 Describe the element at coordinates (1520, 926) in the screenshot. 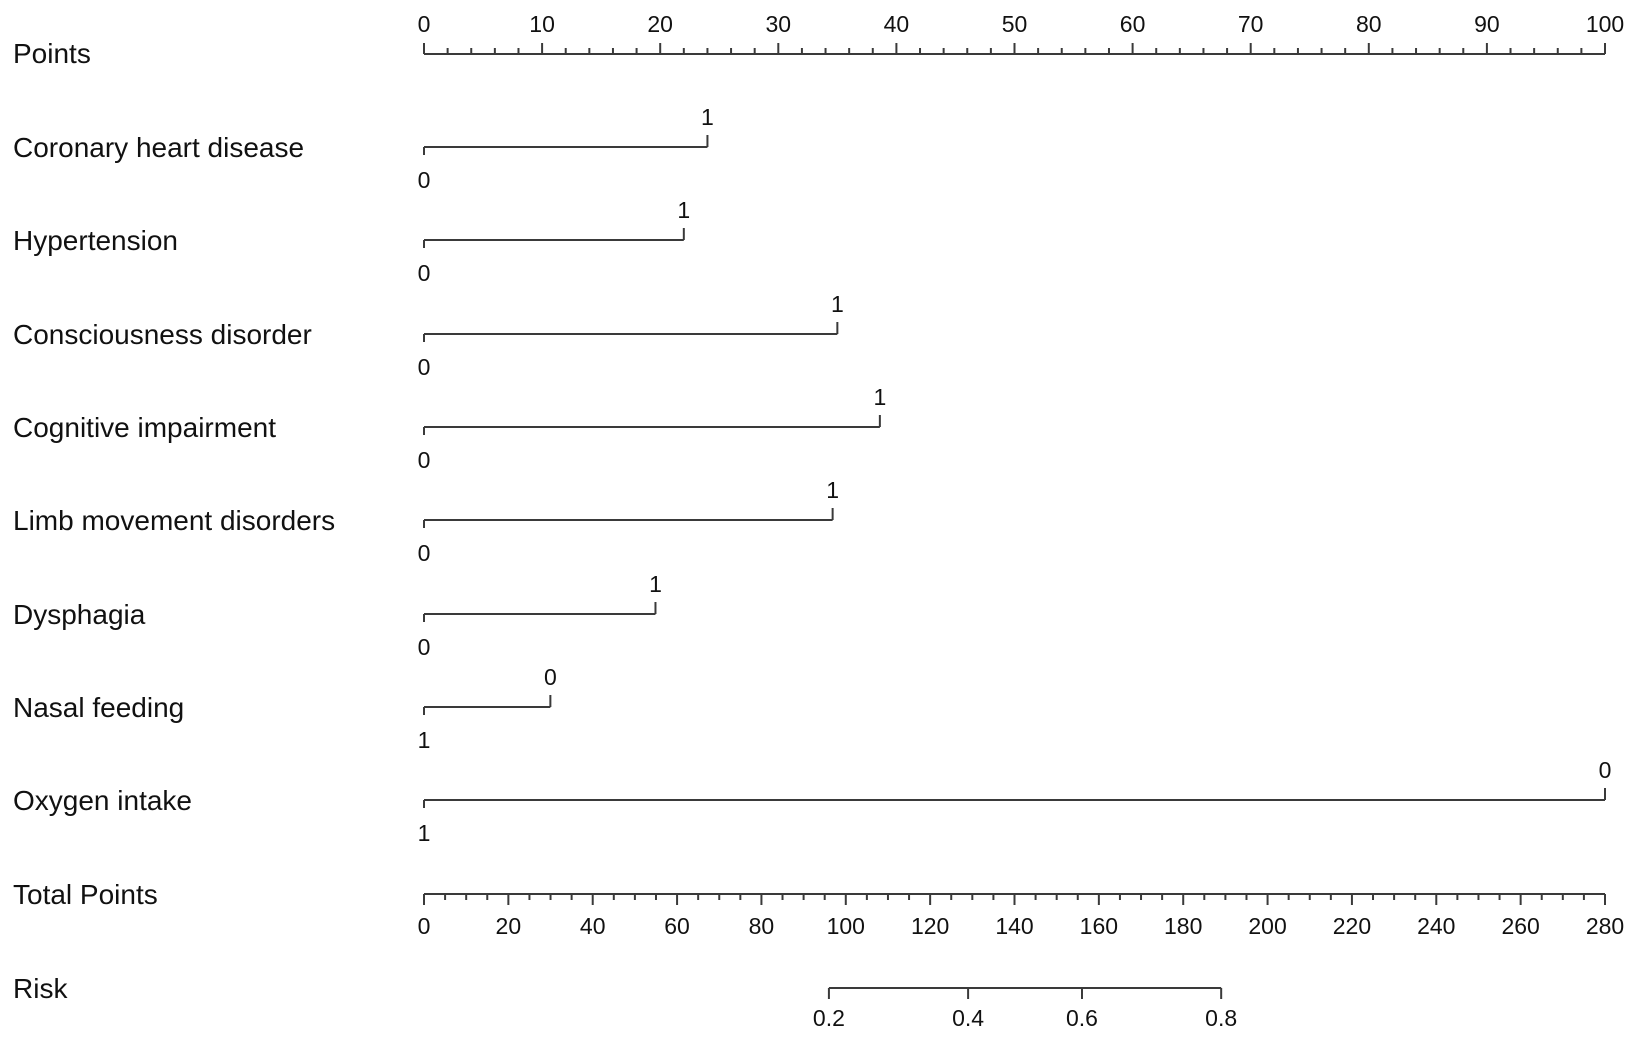

I see `total-points-tick-label: 260` at that location.